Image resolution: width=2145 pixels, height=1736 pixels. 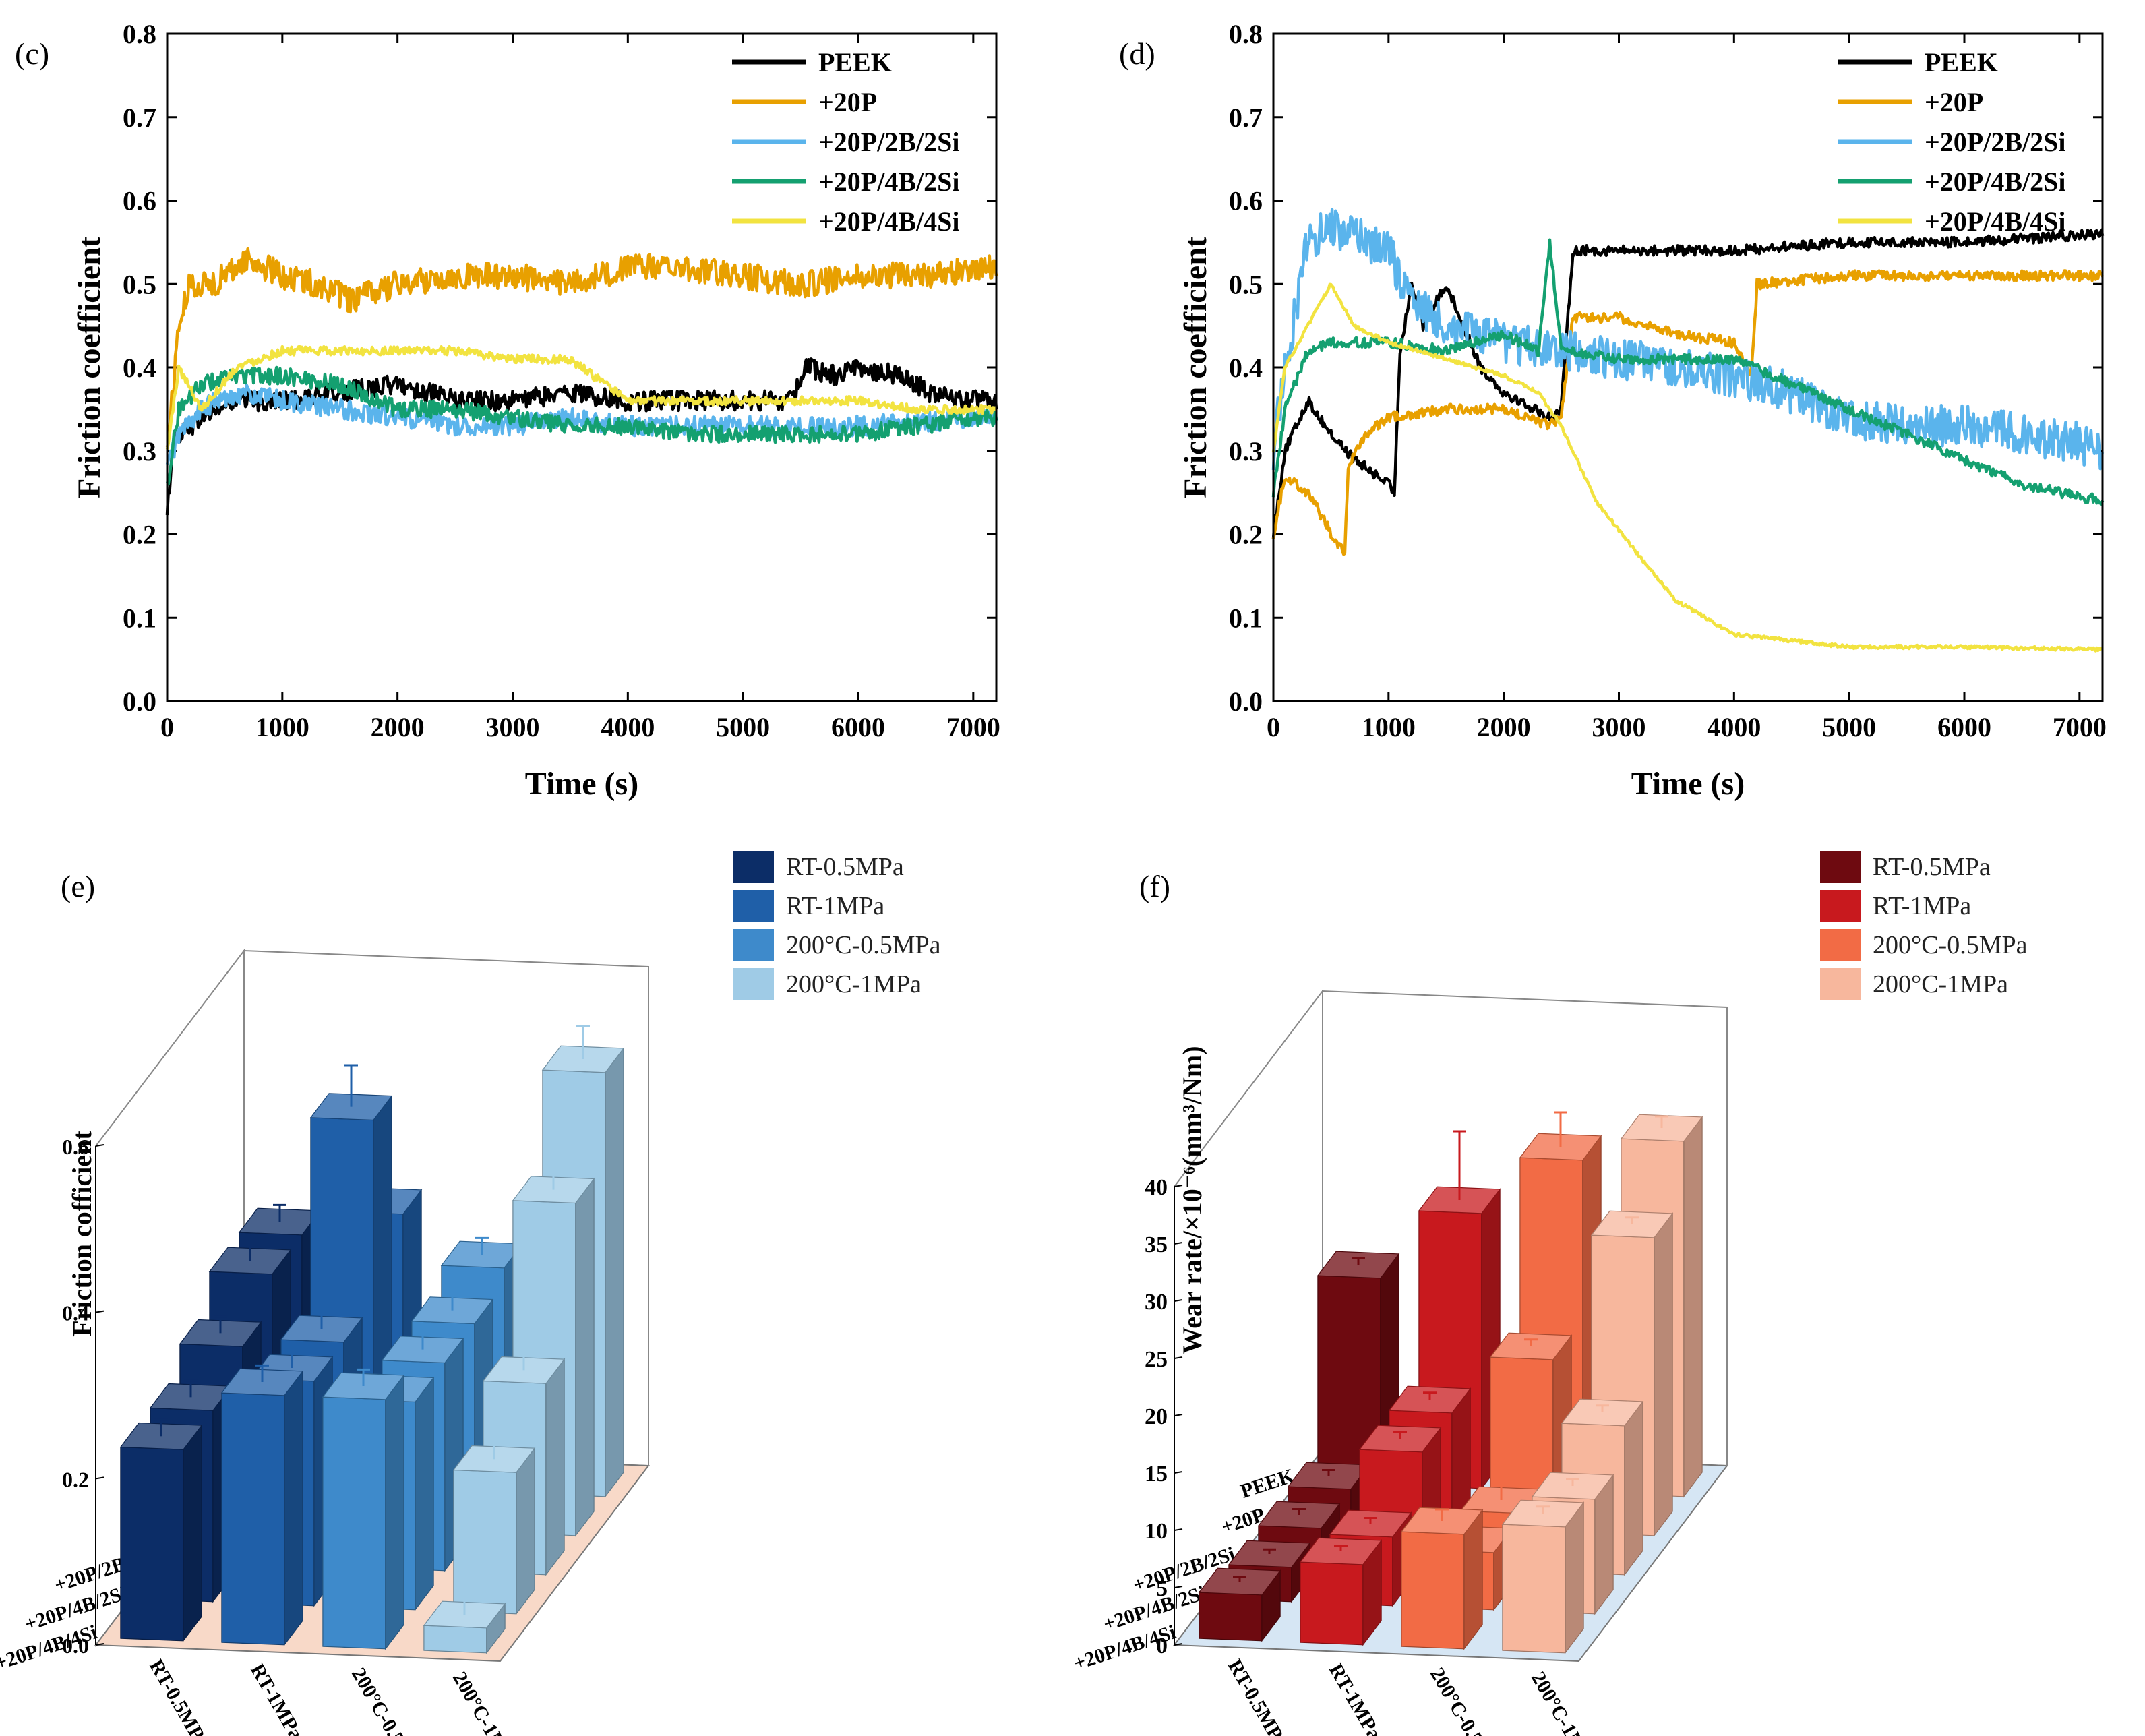 What do you see at coordinates (1954, 102) in the screenshot?
I see `legend-label-1: +20P` at bounding box center [1954, 102].